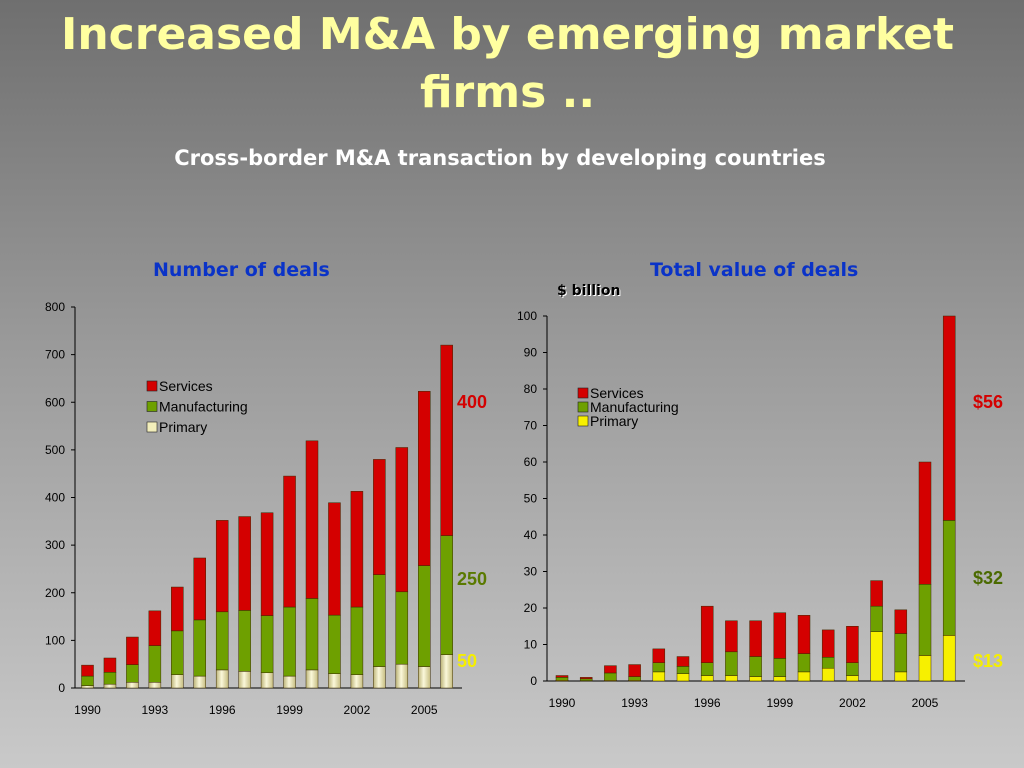 The width and height of the screenshot is (1024, 768). I want to click on deals-value-bar-manufacturing-1993, so click(634, 678).